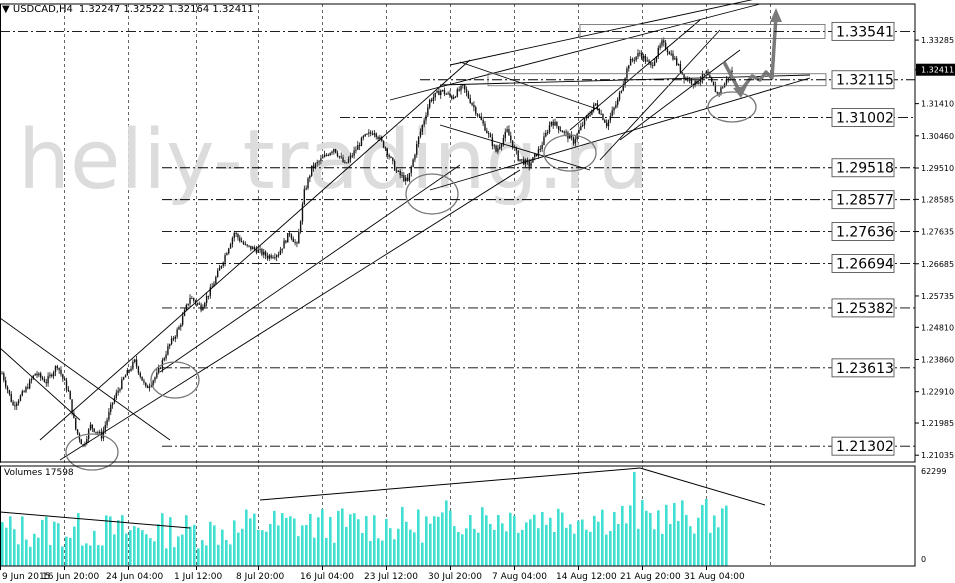 This screenshot has height=583, width=955. I want to click on level-label: 1.25382, so click(865, 309).